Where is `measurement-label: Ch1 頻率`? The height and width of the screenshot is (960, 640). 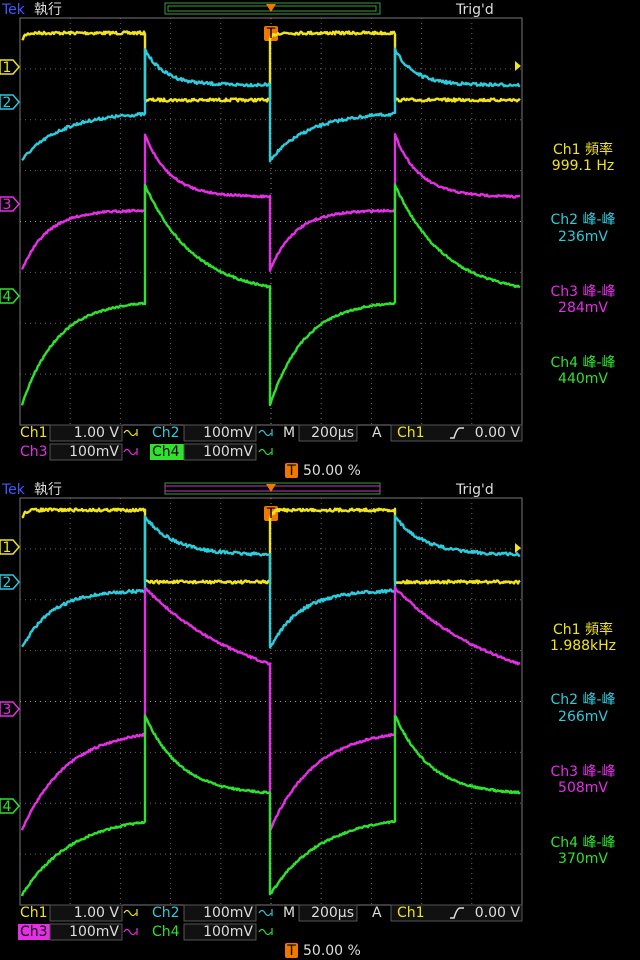 measurement-label: Ch1 頻率 is located at coordinates (583, 149).